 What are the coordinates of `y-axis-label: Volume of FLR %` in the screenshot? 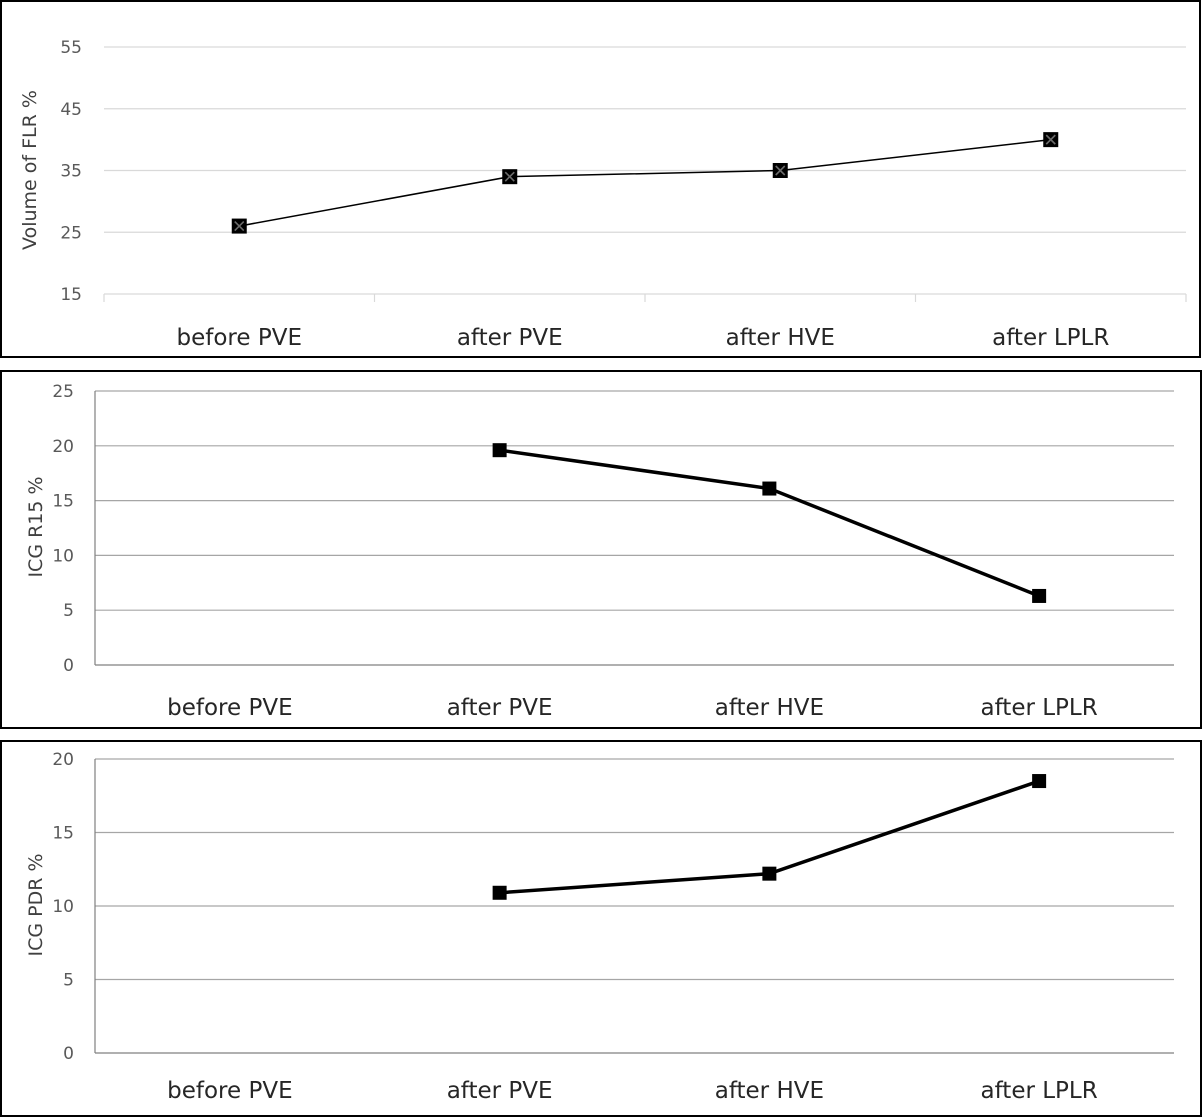 It's located at (30, 170).